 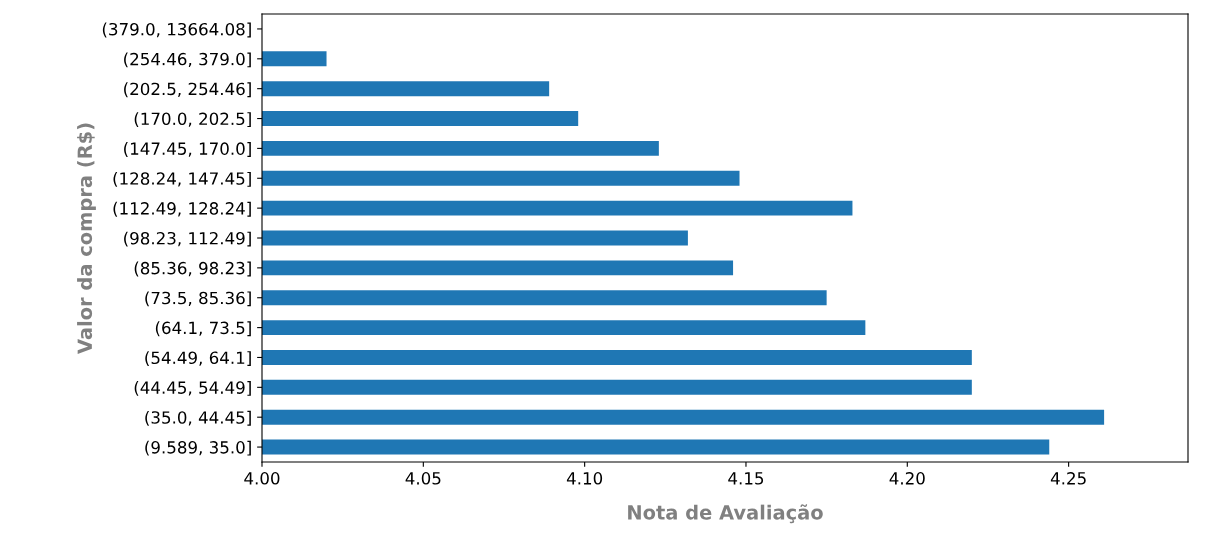 I want to click on y-tick-label: (112.49, 128.24], so click(x=182, y=209).